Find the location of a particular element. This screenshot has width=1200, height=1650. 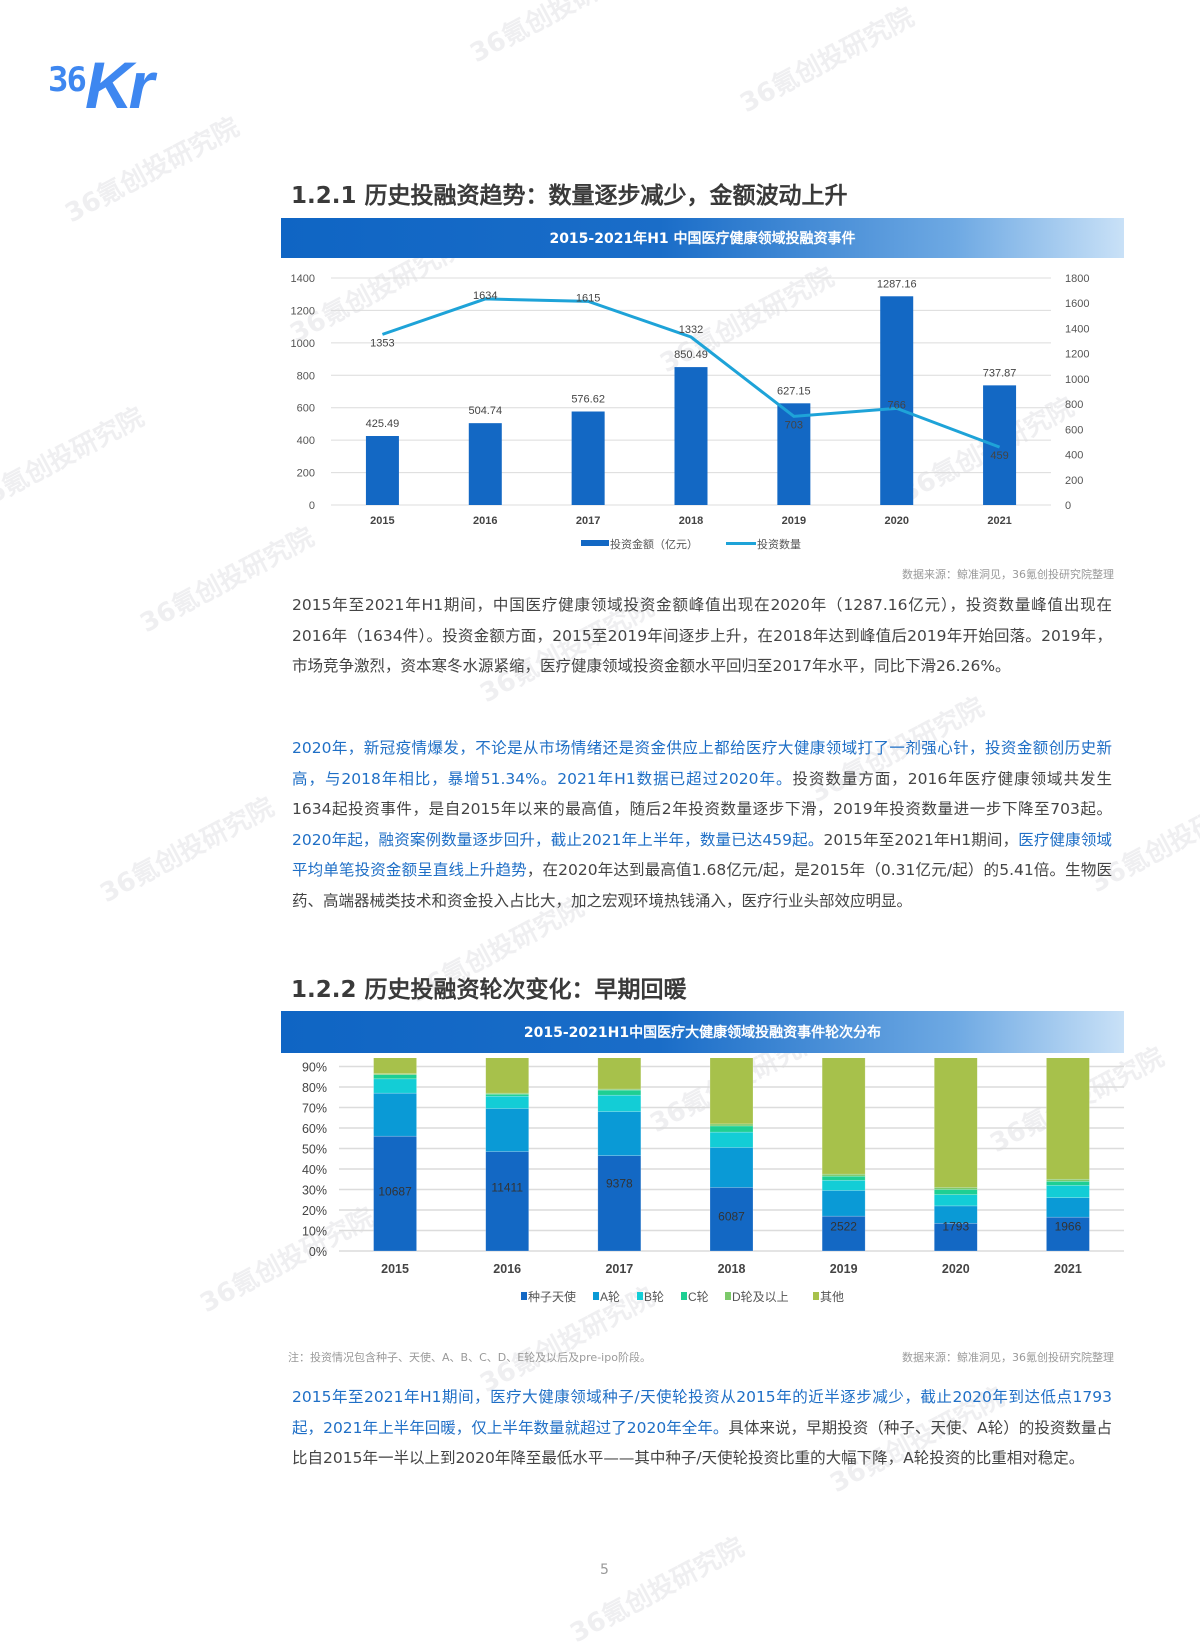

y-tick: 0% is located at coordinates (318, 1252).